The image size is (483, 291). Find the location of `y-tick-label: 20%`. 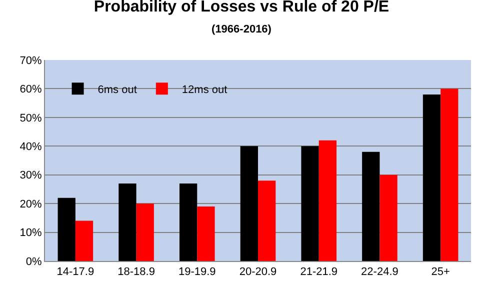

y-tick-label: 20% is located at coordinates (31, 204).